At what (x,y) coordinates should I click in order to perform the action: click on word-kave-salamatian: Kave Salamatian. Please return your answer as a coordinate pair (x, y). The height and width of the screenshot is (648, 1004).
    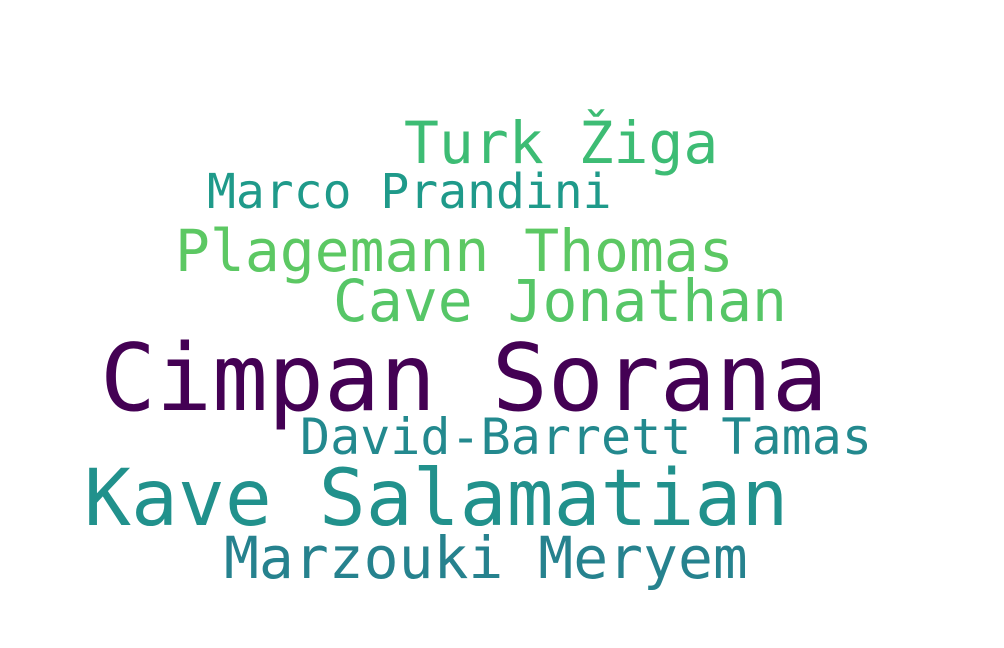
    Looking at the image, I should click on (436, 499).